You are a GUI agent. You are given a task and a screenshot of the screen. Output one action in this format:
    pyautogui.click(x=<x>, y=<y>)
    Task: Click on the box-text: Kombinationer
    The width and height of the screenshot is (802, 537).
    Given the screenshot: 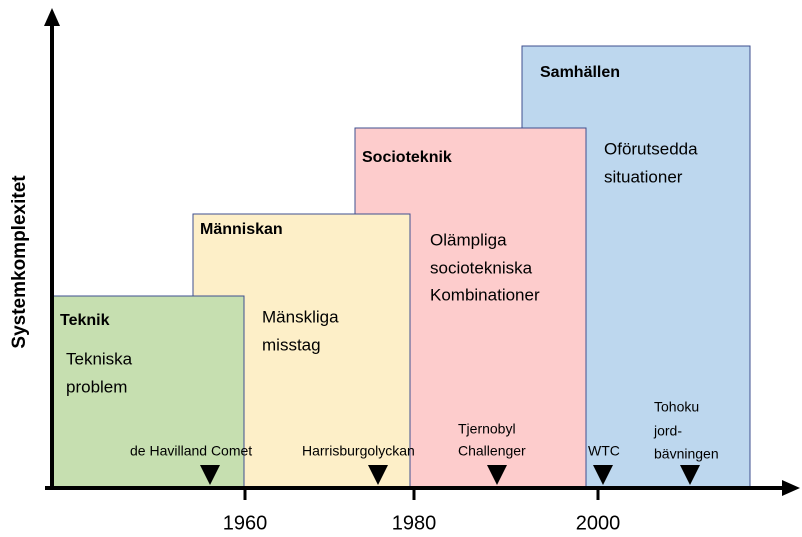 What is the action you would take?
    pyautogui.click(x=485, y=294)
    